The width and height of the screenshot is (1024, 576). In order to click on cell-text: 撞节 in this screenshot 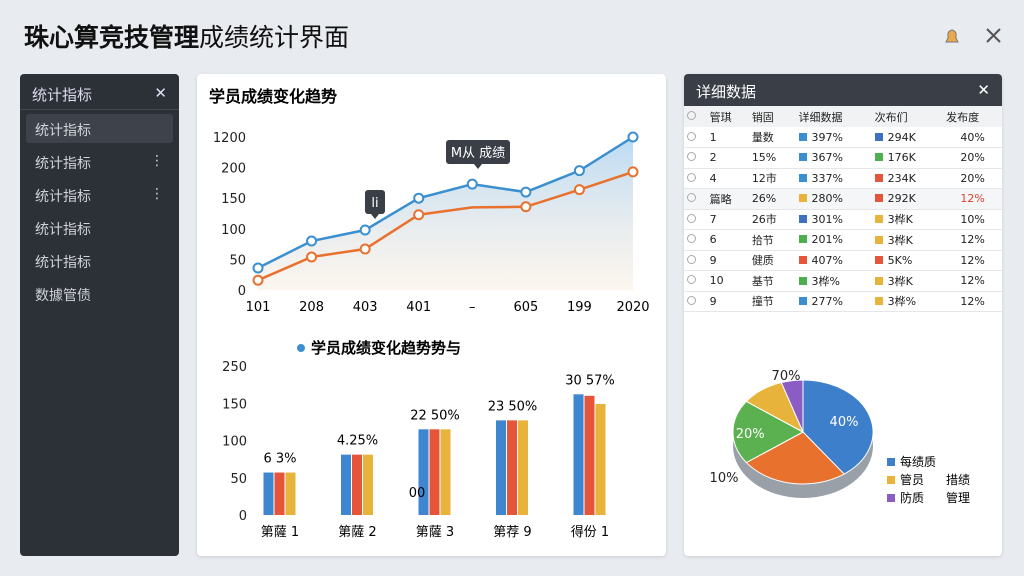, I will do `click(762, 302)`.